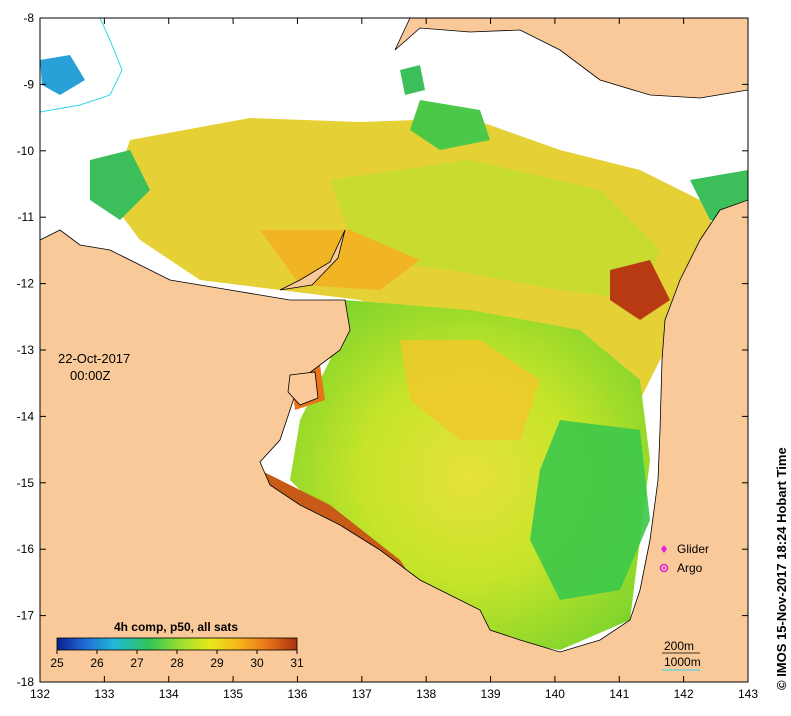 Image resolution: width=791 pixels, height=716 pixels. I want to click on isobath-1000m, so click(81, 65).